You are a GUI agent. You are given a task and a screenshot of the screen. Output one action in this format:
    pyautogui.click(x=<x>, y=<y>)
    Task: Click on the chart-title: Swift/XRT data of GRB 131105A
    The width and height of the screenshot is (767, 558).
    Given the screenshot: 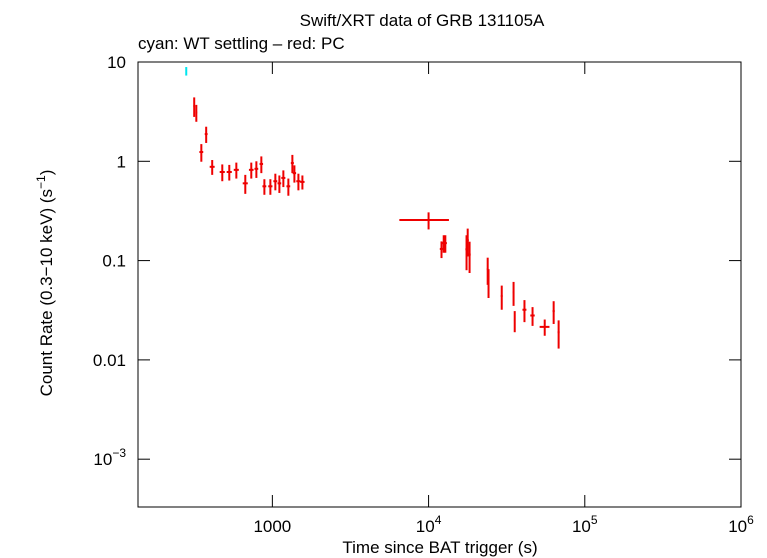 What is the action you would take?
    pyautogui.click(x=422, y=20)
    